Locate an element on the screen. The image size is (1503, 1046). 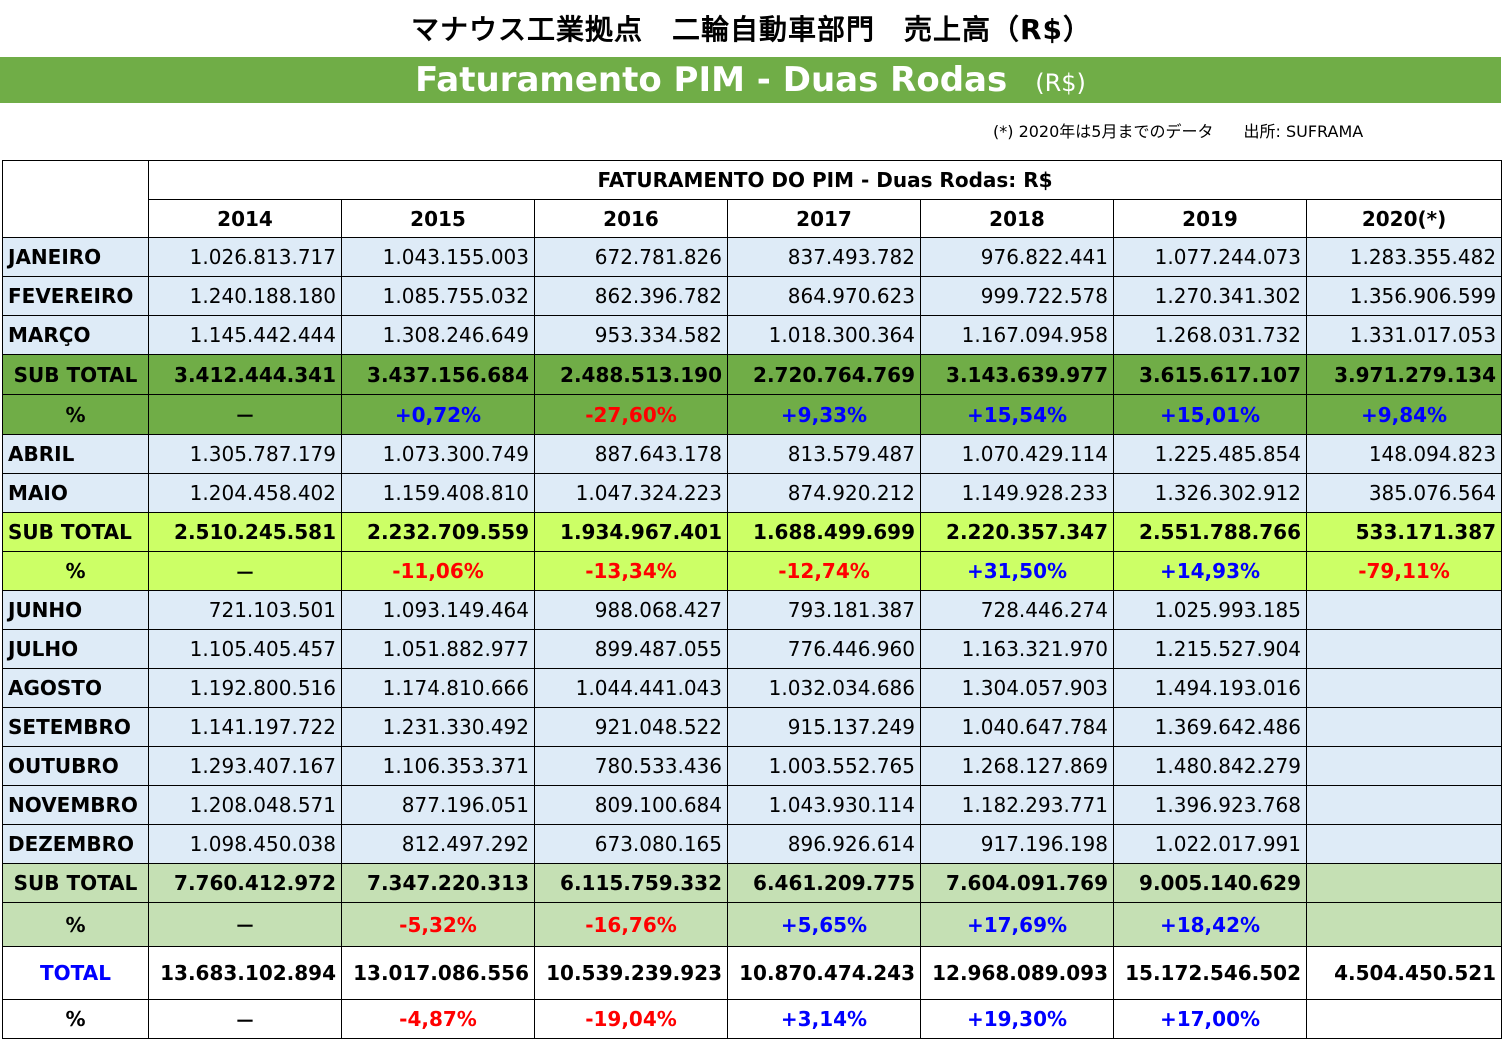
value-cell: -27,60% is located at coordinates (631, 414).